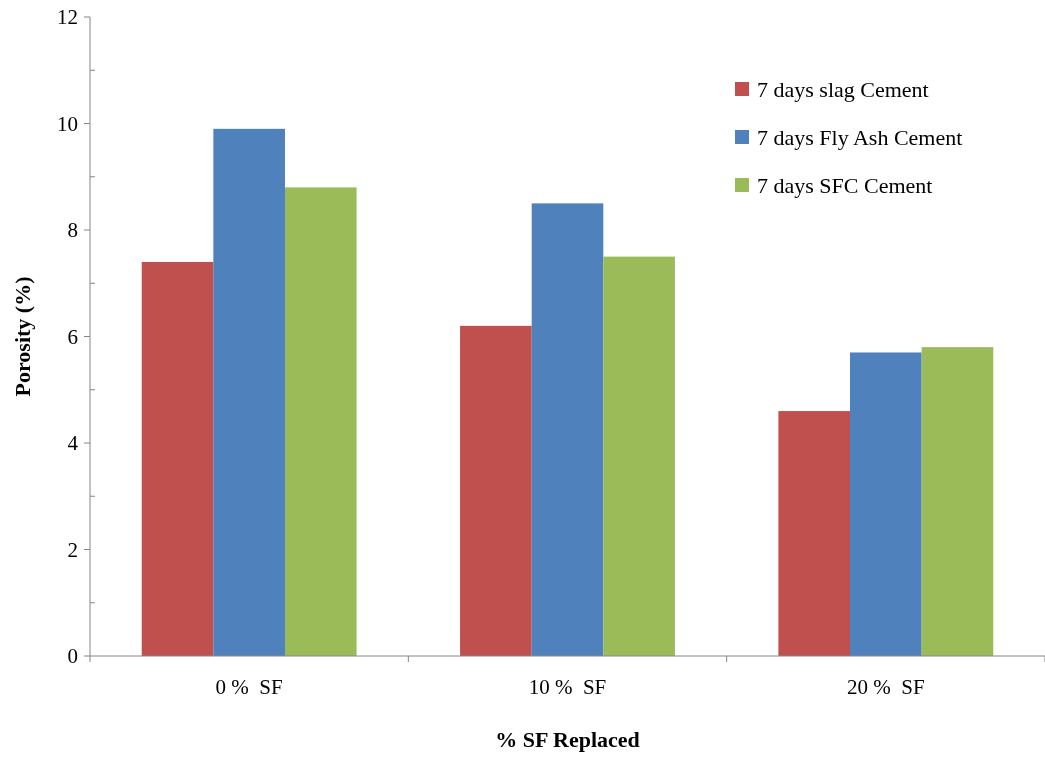 This screenshot has height=759, width=1045. Describe the element at coordinates (567, 687) in the screenshot. I see `x-tick-label: 10 % SF` at that location.